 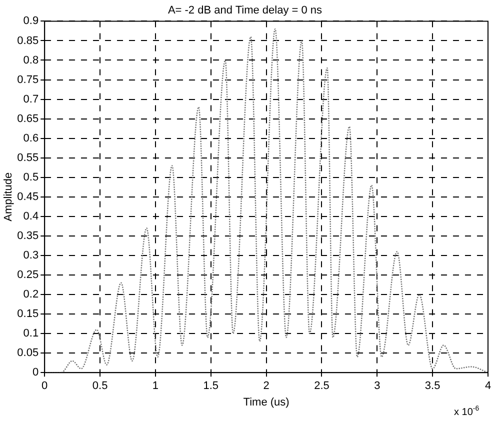 I want to click on y-tick-label: 0.35, so click(x=28, y=236).